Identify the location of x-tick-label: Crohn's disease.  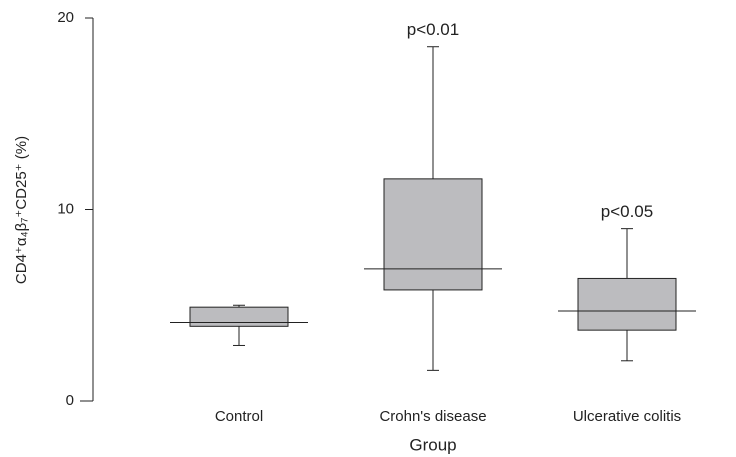
(432, 416).